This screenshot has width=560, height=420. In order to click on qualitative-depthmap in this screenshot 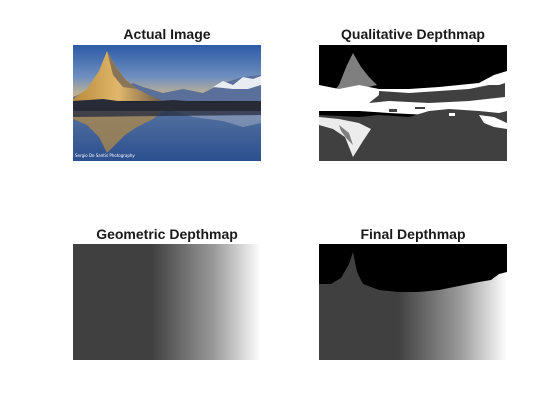, I will do `click(413, 103)`.